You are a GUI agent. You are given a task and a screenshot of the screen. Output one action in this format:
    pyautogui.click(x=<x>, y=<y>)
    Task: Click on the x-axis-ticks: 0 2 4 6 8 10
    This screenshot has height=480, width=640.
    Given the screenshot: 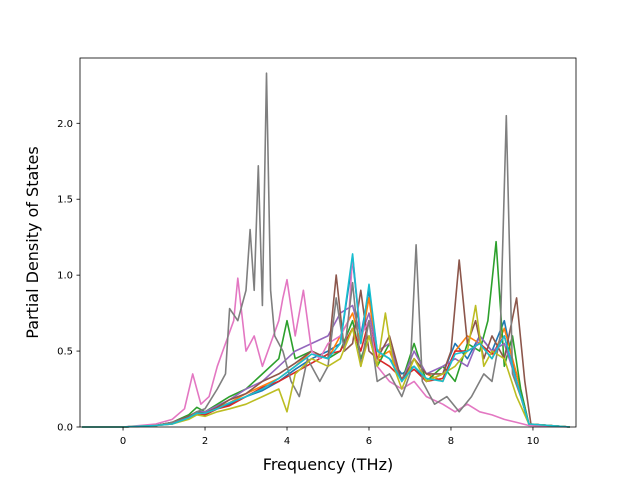 What is the action you would take?
    pyautogui.click(x=329, y=437)
    